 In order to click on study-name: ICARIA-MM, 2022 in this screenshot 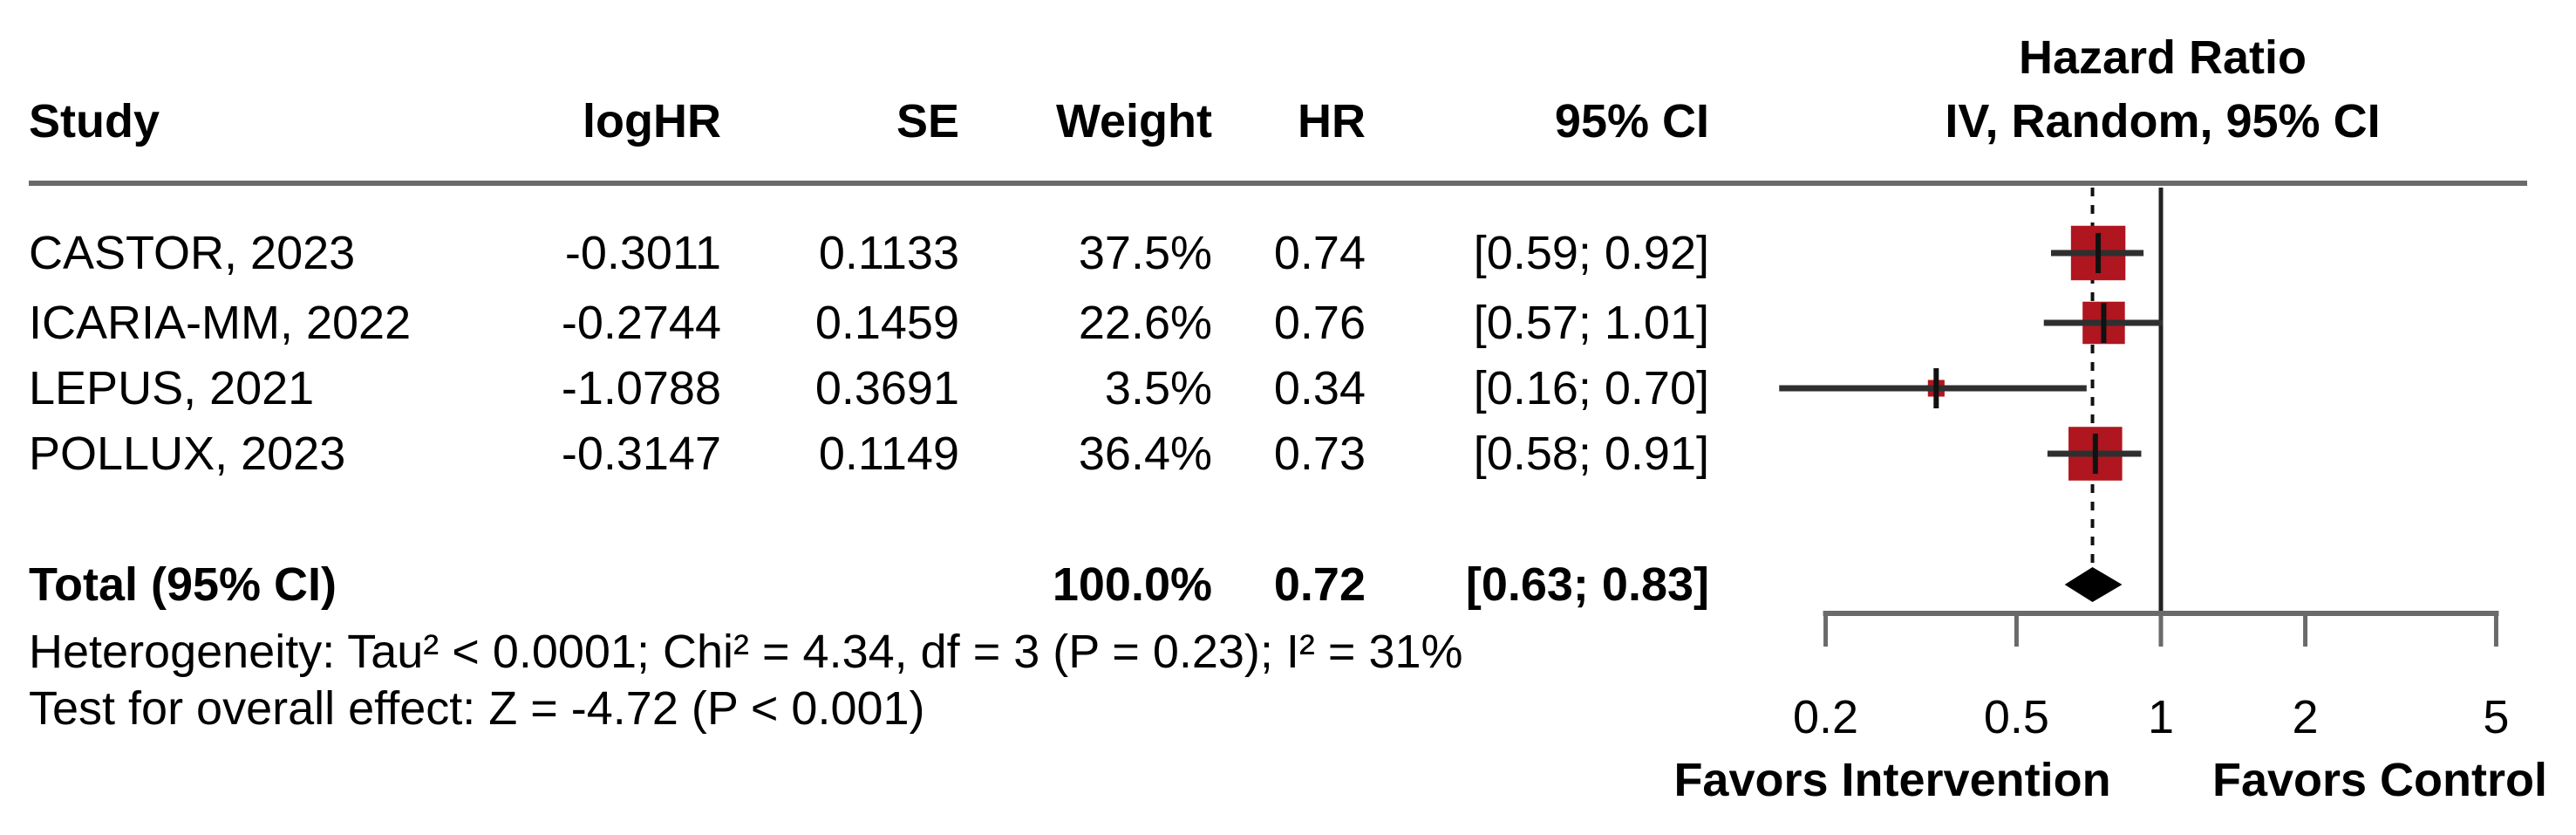, I will do `click(221, 323)`.